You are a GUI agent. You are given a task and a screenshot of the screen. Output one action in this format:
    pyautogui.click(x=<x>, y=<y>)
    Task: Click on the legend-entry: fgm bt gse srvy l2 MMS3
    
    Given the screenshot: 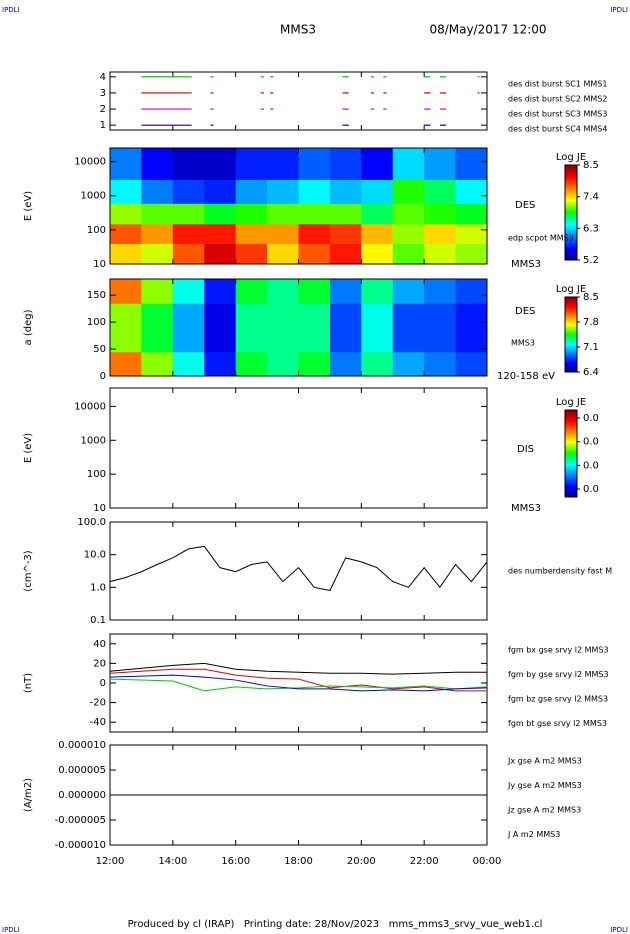 What is the action you would take?
    pyautogui.click(x=557, y=723)
    